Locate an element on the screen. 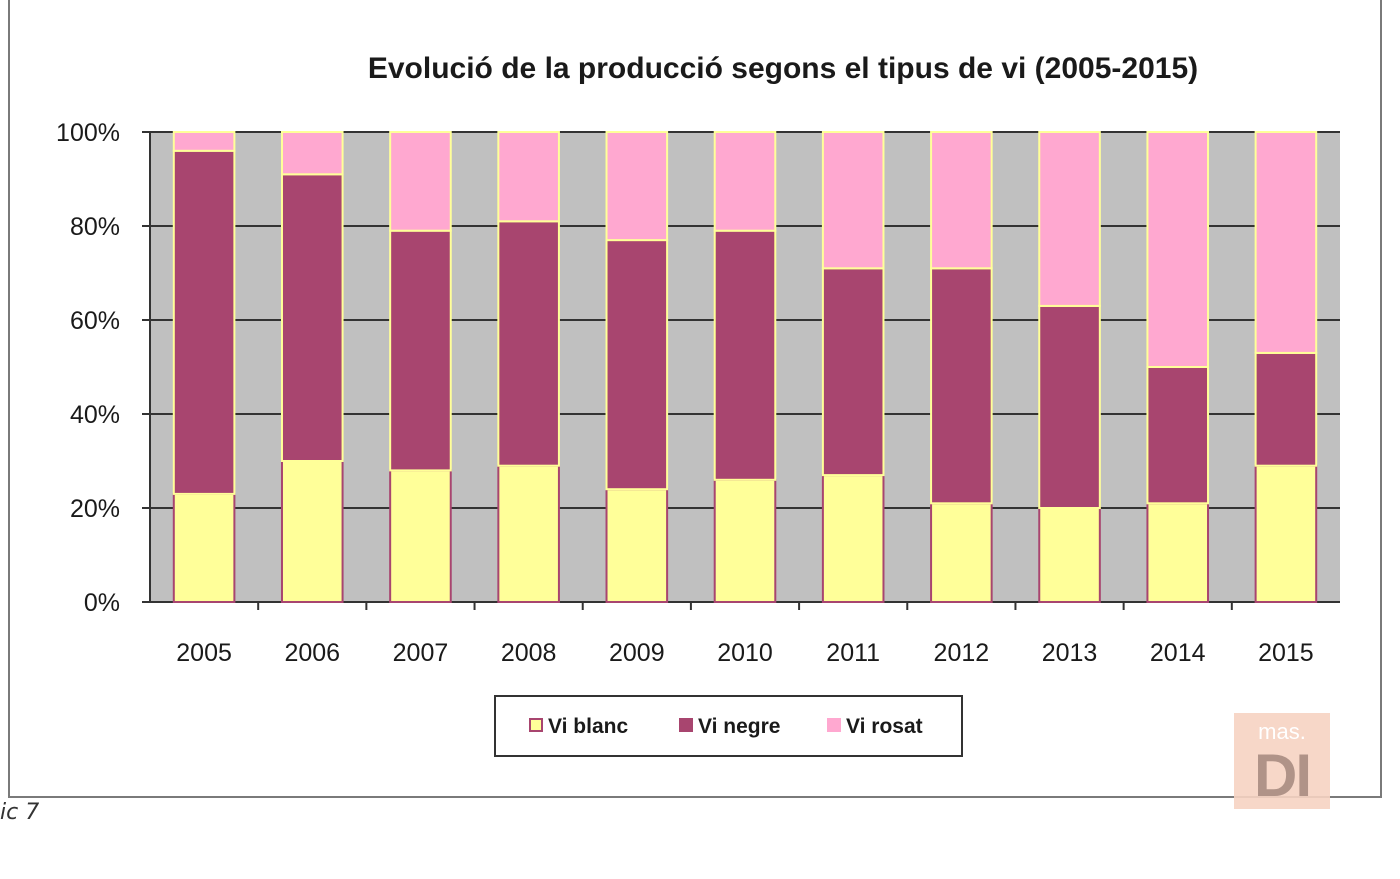  x-tick-label: 2013 is located at coordinates (1070, 653).